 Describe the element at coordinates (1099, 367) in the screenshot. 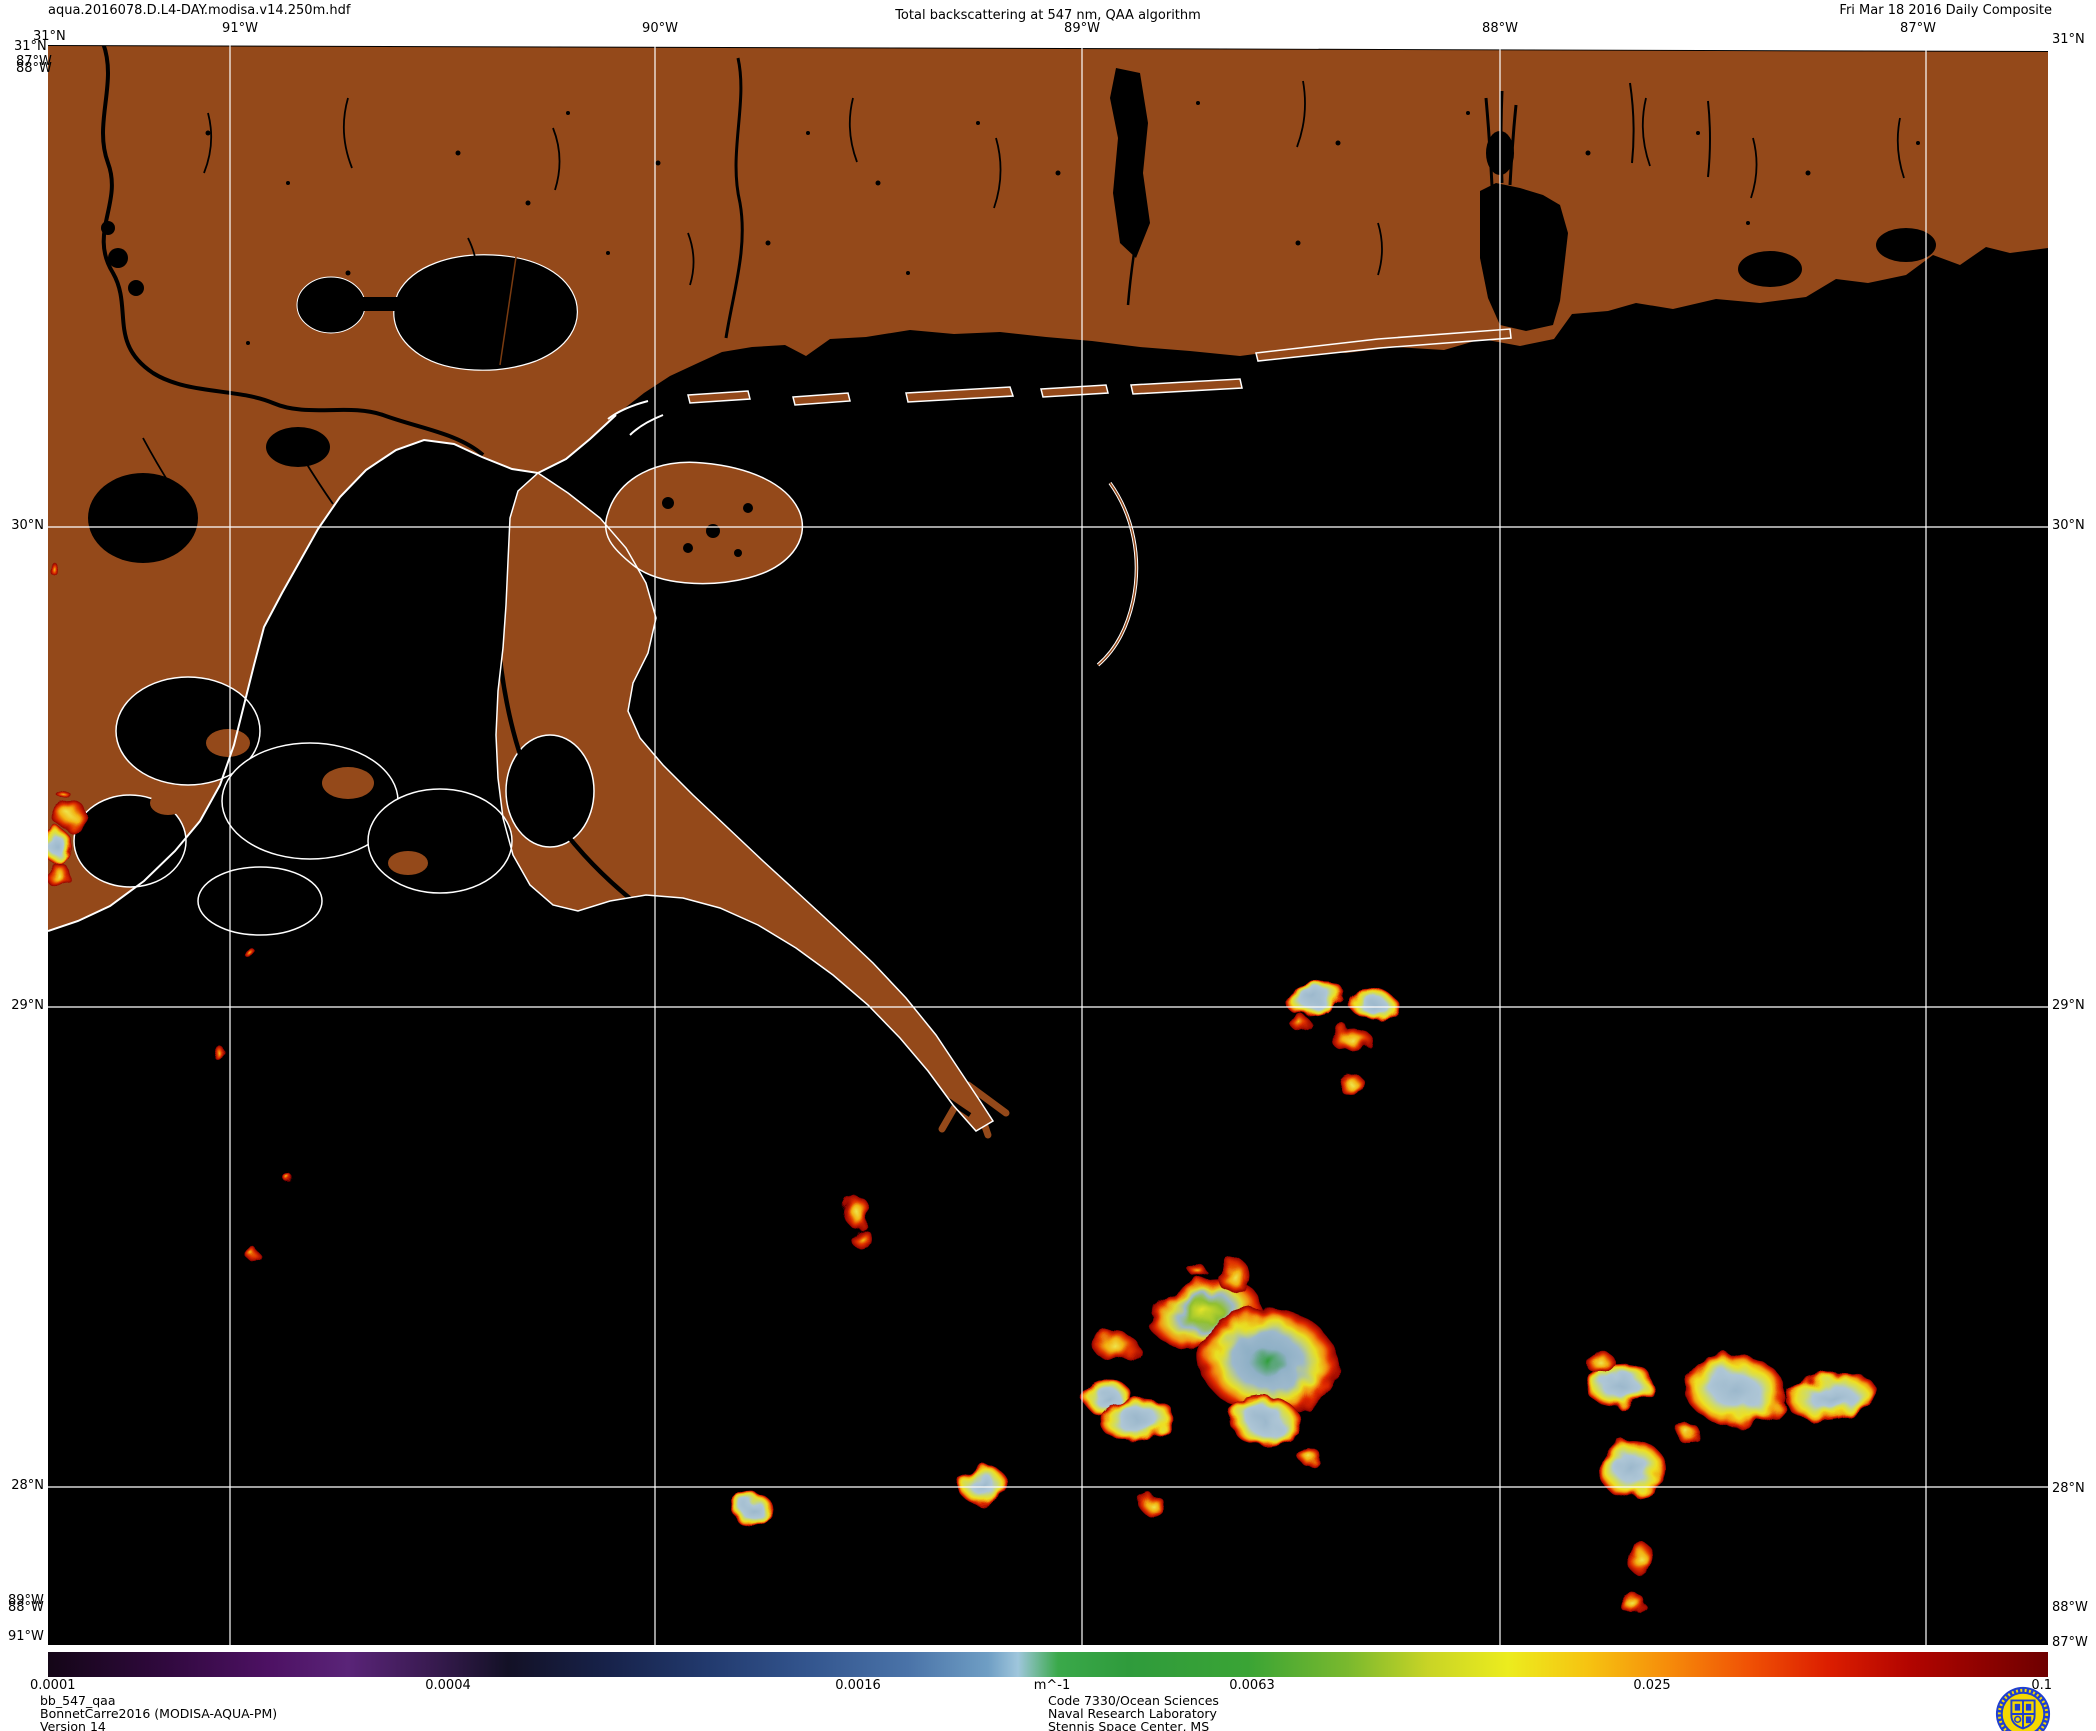

I see `barrier-islands` at that location.